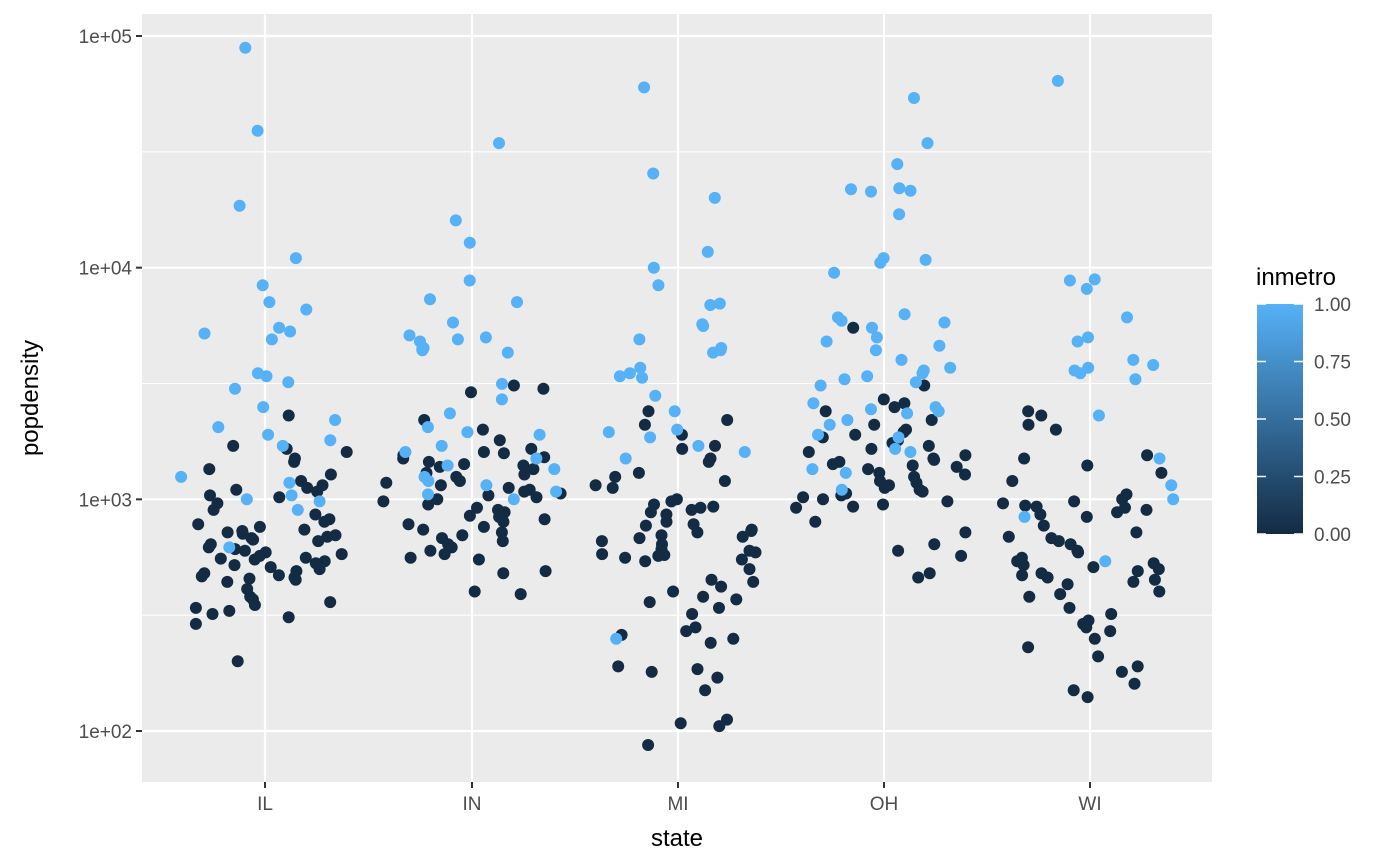 This screenshot has width=1400, height=866. Describe the element at coordinates (679, 798) in the screenshot. I see `x-axis-ticks: IL IN MI OH WI` at that location.